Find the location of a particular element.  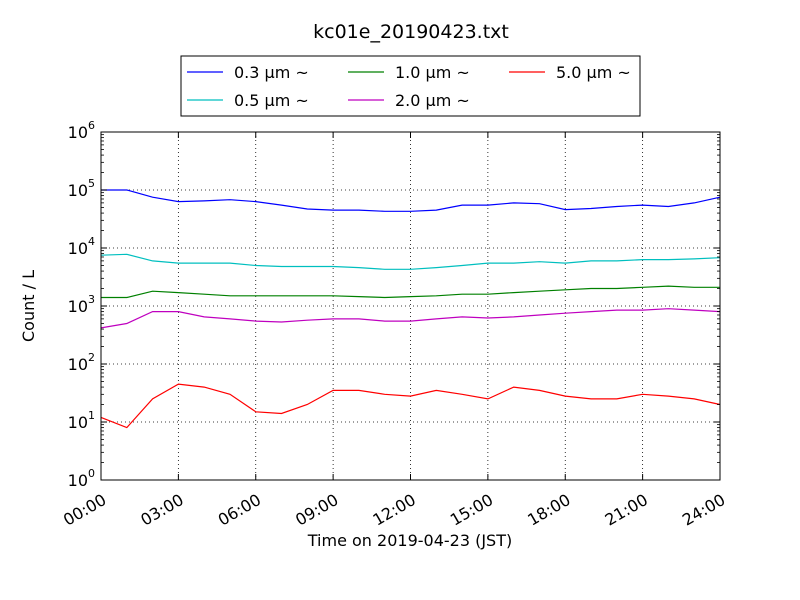

y-tick-label: 10⁵ is located at coordinates (81, 188).